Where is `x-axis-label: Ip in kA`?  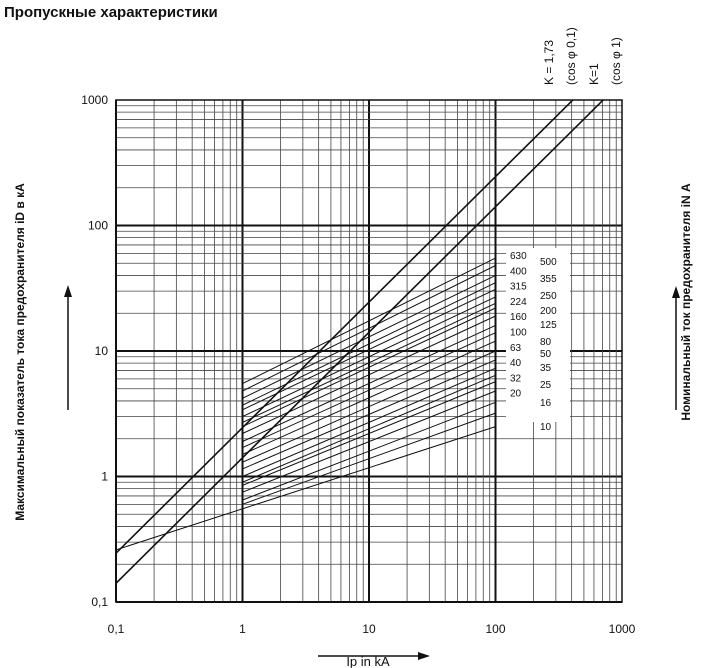 x-axis-label: Ip in kA is located at coordinates (368, 661).